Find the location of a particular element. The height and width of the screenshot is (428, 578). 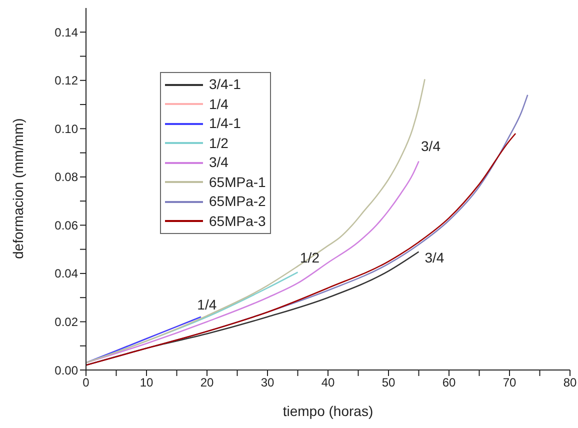

x-tick-label: 80 is located at coordinates (570, 383).